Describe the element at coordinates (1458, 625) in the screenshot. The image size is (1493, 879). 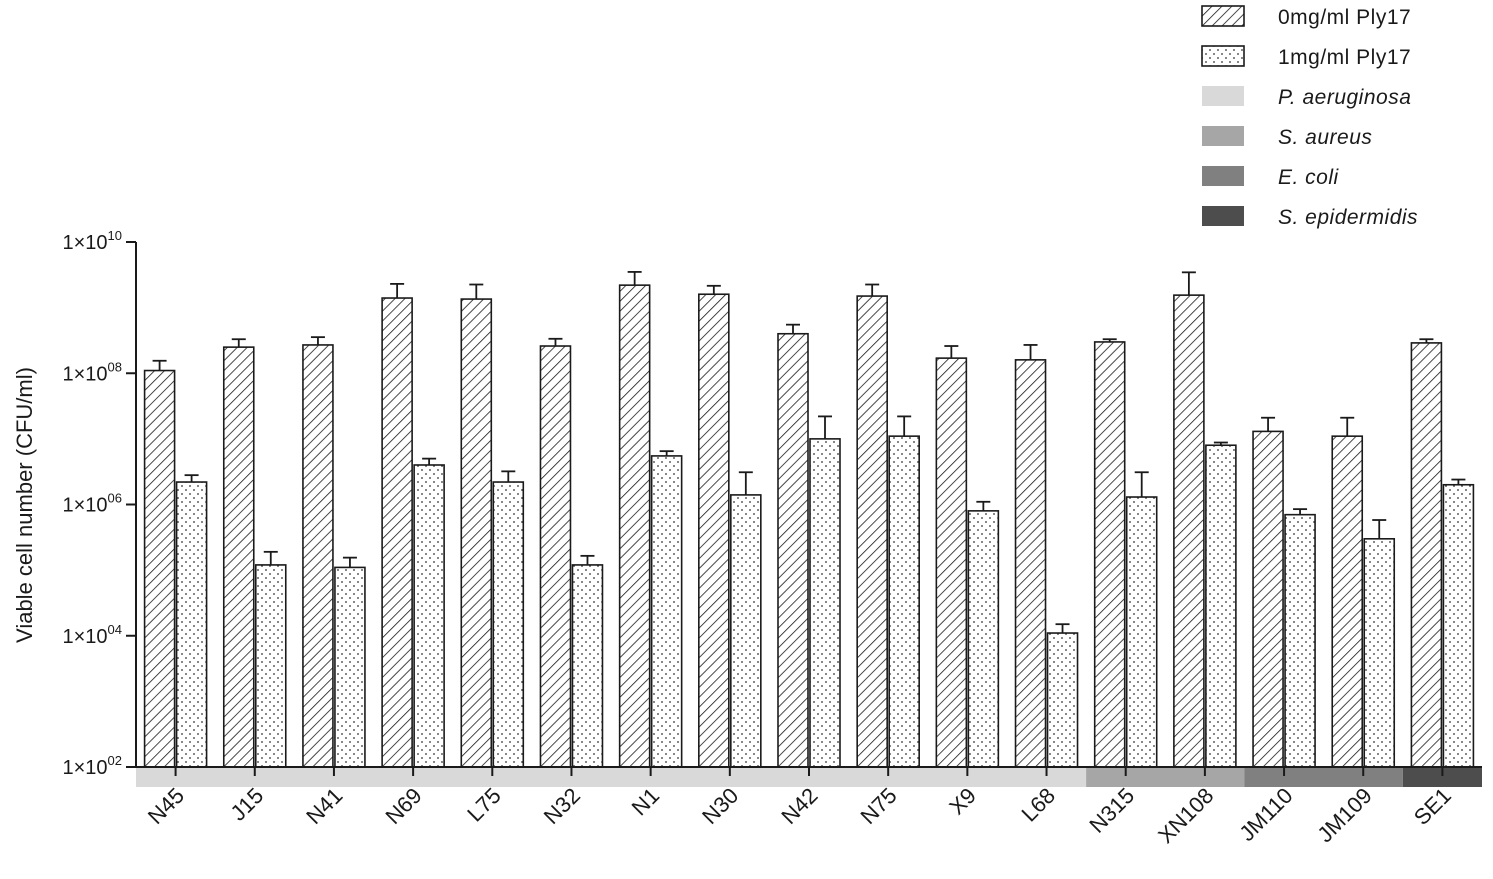
I see `bar-dots-SE1` at that location.